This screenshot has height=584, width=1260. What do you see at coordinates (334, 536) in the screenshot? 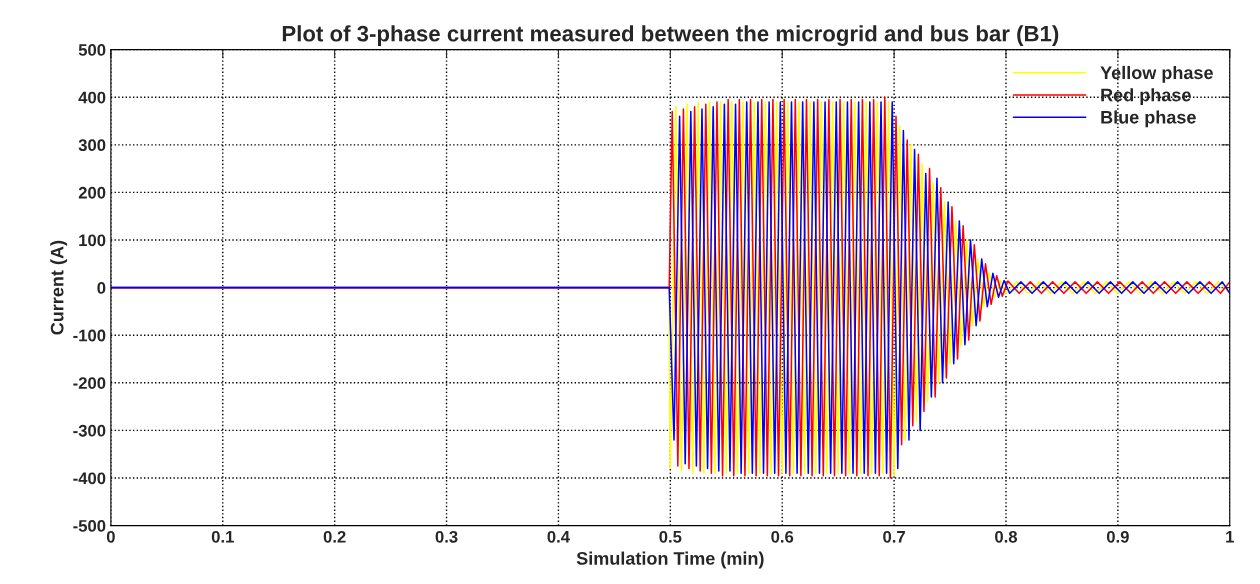
I see `x-tick-label: 0.2` at bounding box center [334, 536].